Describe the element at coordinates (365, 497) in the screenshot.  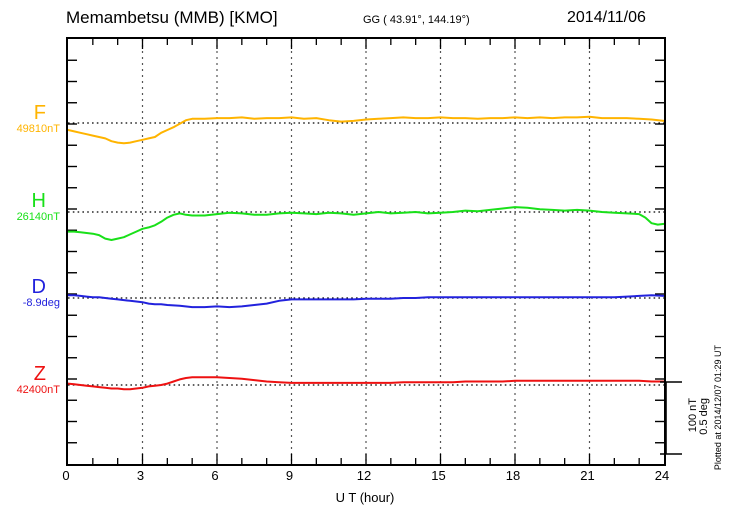
I see `x-axis-title: U T (hour)` at that location.